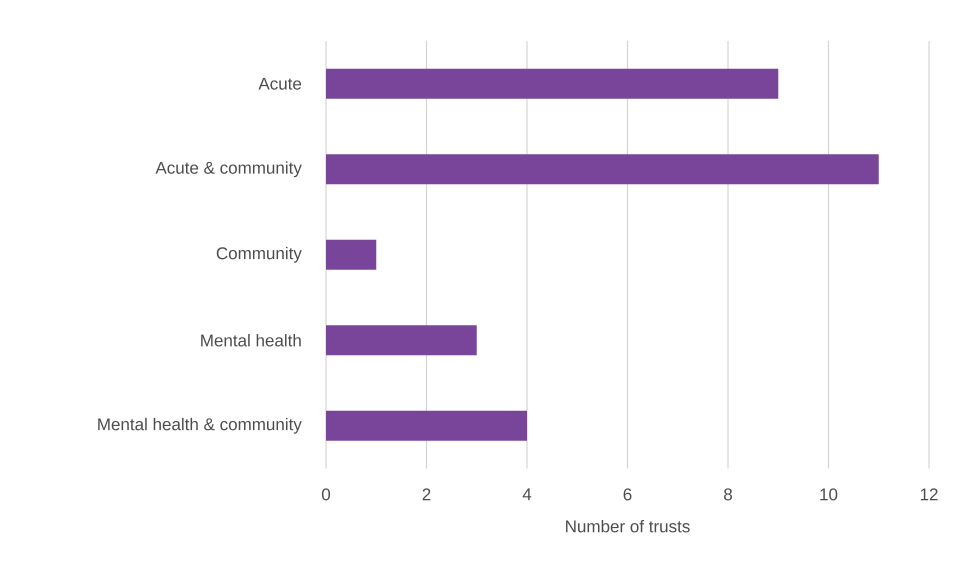  Describe the element at coordinates (628, 526) in the screenshot. I see `x-axis-title: Number of trusts` at that location.